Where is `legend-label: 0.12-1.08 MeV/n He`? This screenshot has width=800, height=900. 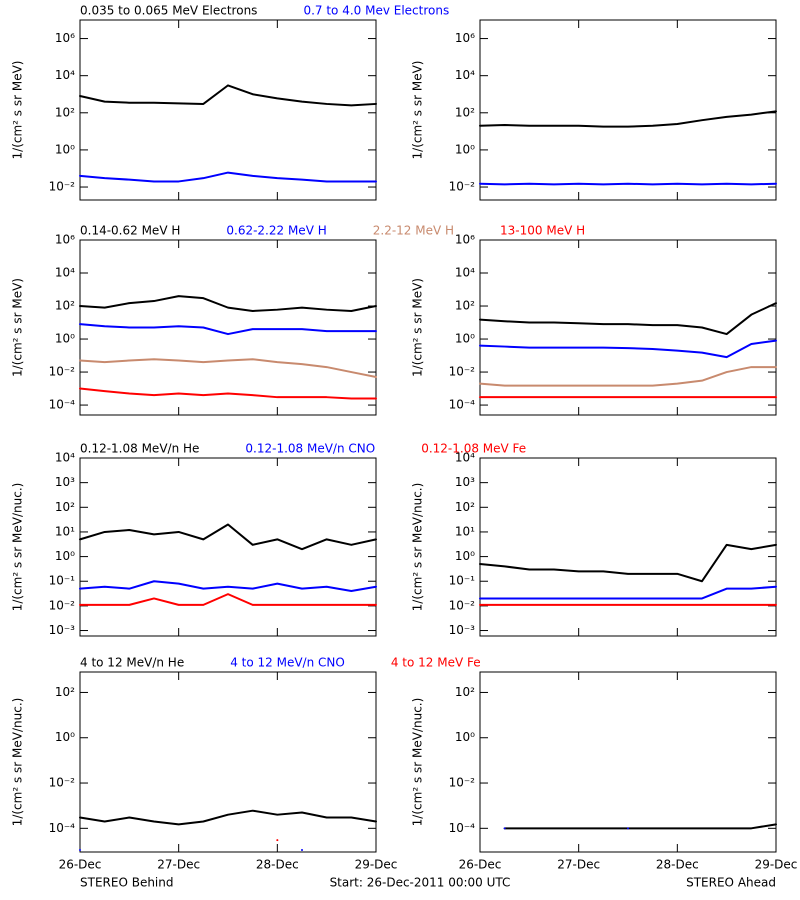
legend-label: 0.12-1.08 MeV/n He is located at coordinates (139, 449).